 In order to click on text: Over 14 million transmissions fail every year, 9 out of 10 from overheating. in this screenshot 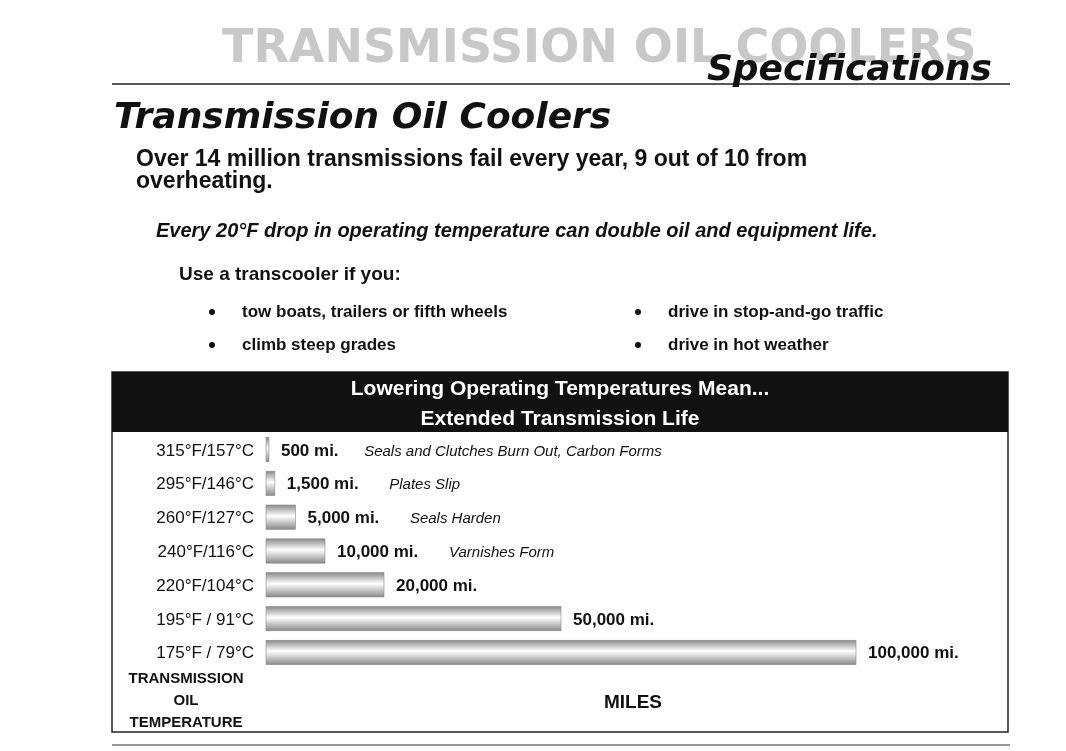, I will do `click(472, 169)`.